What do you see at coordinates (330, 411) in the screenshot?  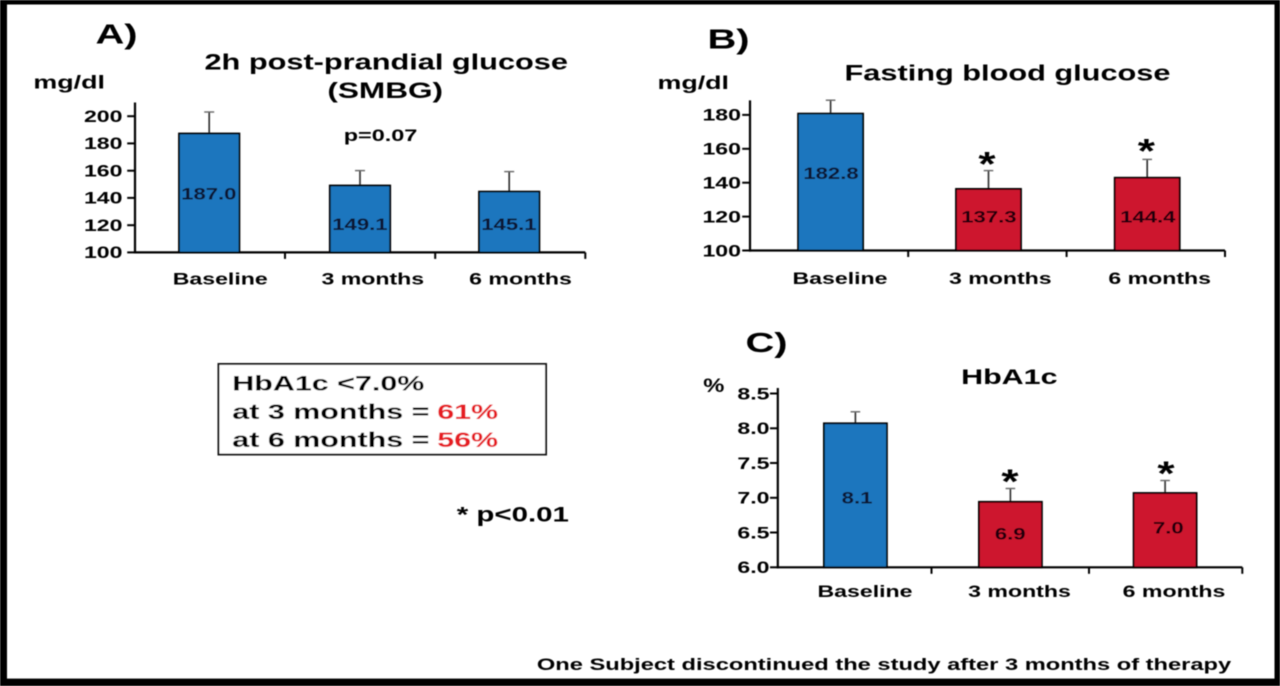 I see `svg-text: at 3 months =` at bounding box center [330, 411].